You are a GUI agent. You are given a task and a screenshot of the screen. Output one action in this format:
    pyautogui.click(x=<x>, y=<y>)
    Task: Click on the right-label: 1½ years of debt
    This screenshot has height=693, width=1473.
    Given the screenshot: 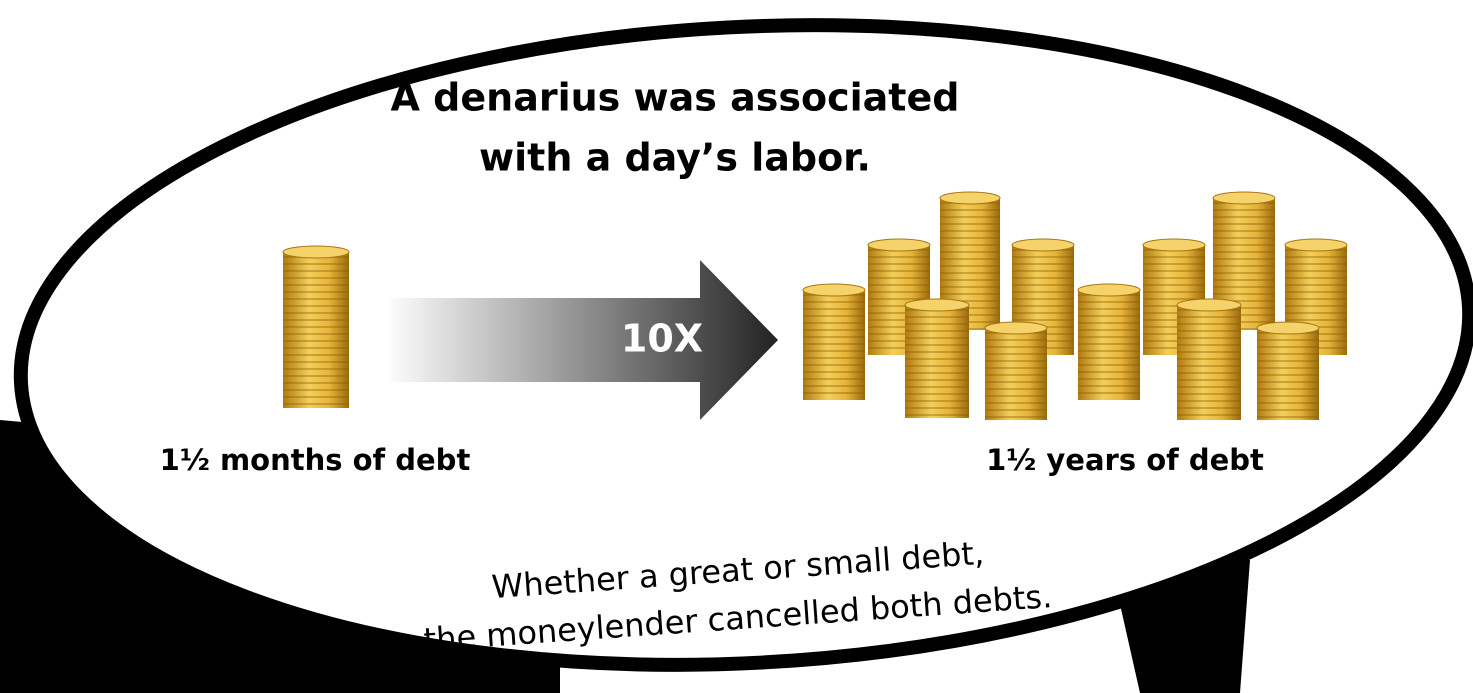 What is the action you would take?
    pyautogui.click(x=1125, y=460)
    